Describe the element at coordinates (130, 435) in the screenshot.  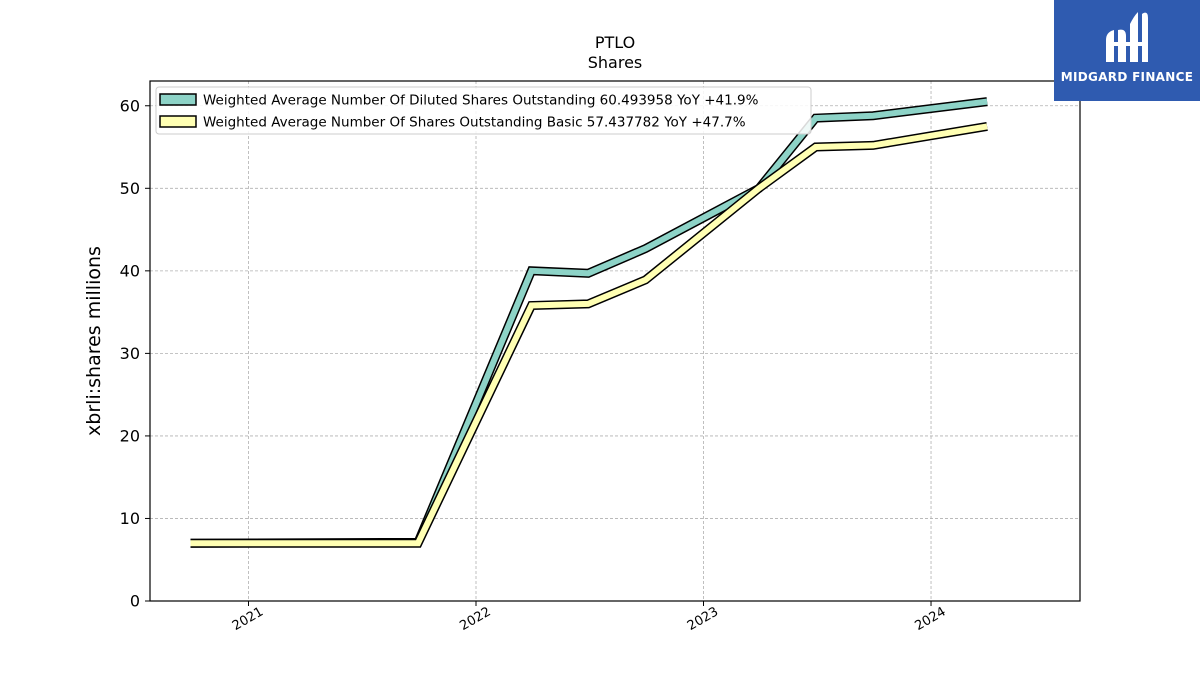
I see `y-tick-label: 20` at that location.